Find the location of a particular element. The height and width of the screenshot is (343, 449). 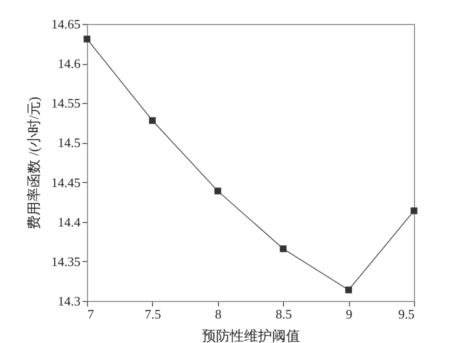

x-tick-label: 7 is located at coordinates (91, 314).